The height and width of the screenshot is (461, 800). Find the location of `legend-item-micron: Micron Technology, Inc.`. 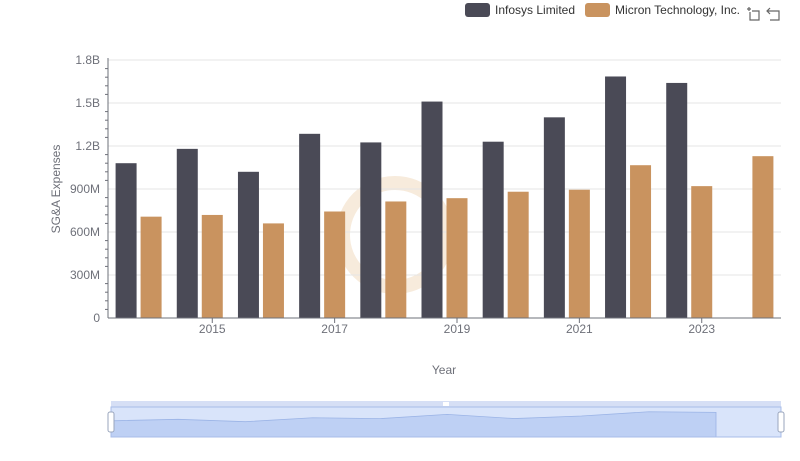

legend-item-micron: Micron Technology, Inc. is located at coordinates (662, 10).